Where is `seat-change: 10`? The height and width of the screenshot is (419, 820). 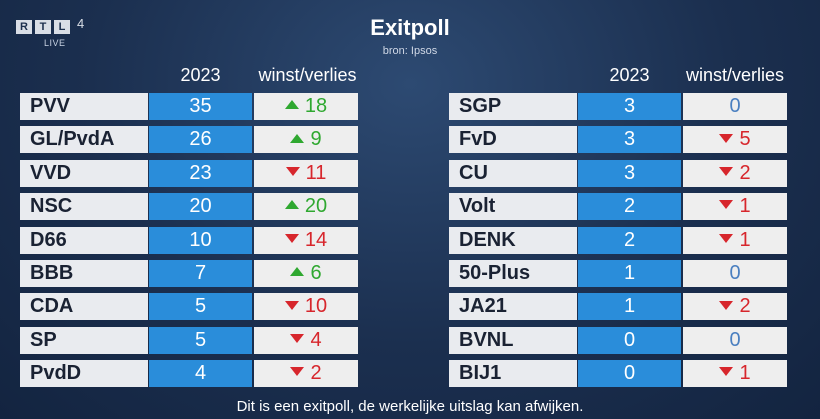 seat-change: 10 is located at coordinates (306, 307).